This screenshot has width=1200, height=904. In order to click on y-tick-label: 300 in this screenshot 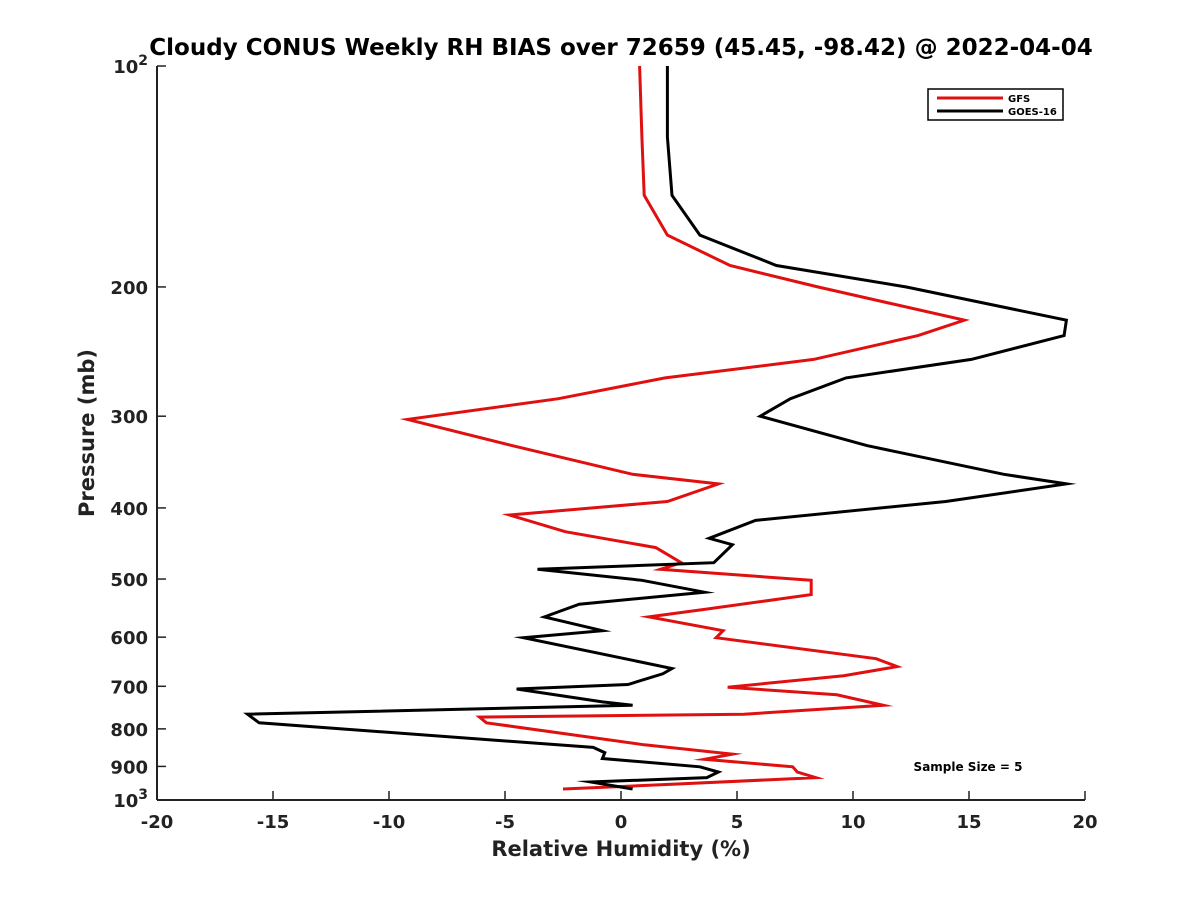, I will do `click(129, 417)`.